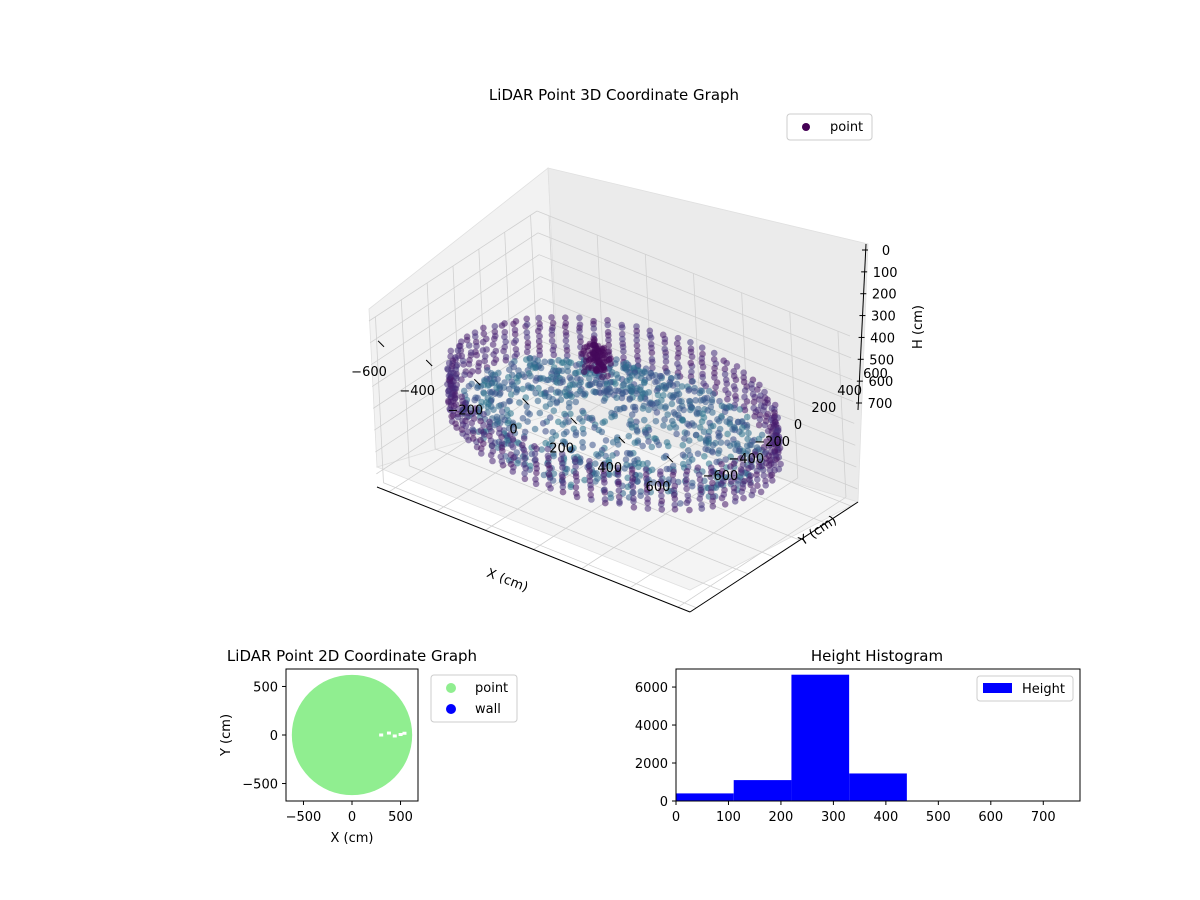  I want to click on plot3d-x-axis-line, so click(533, 549).